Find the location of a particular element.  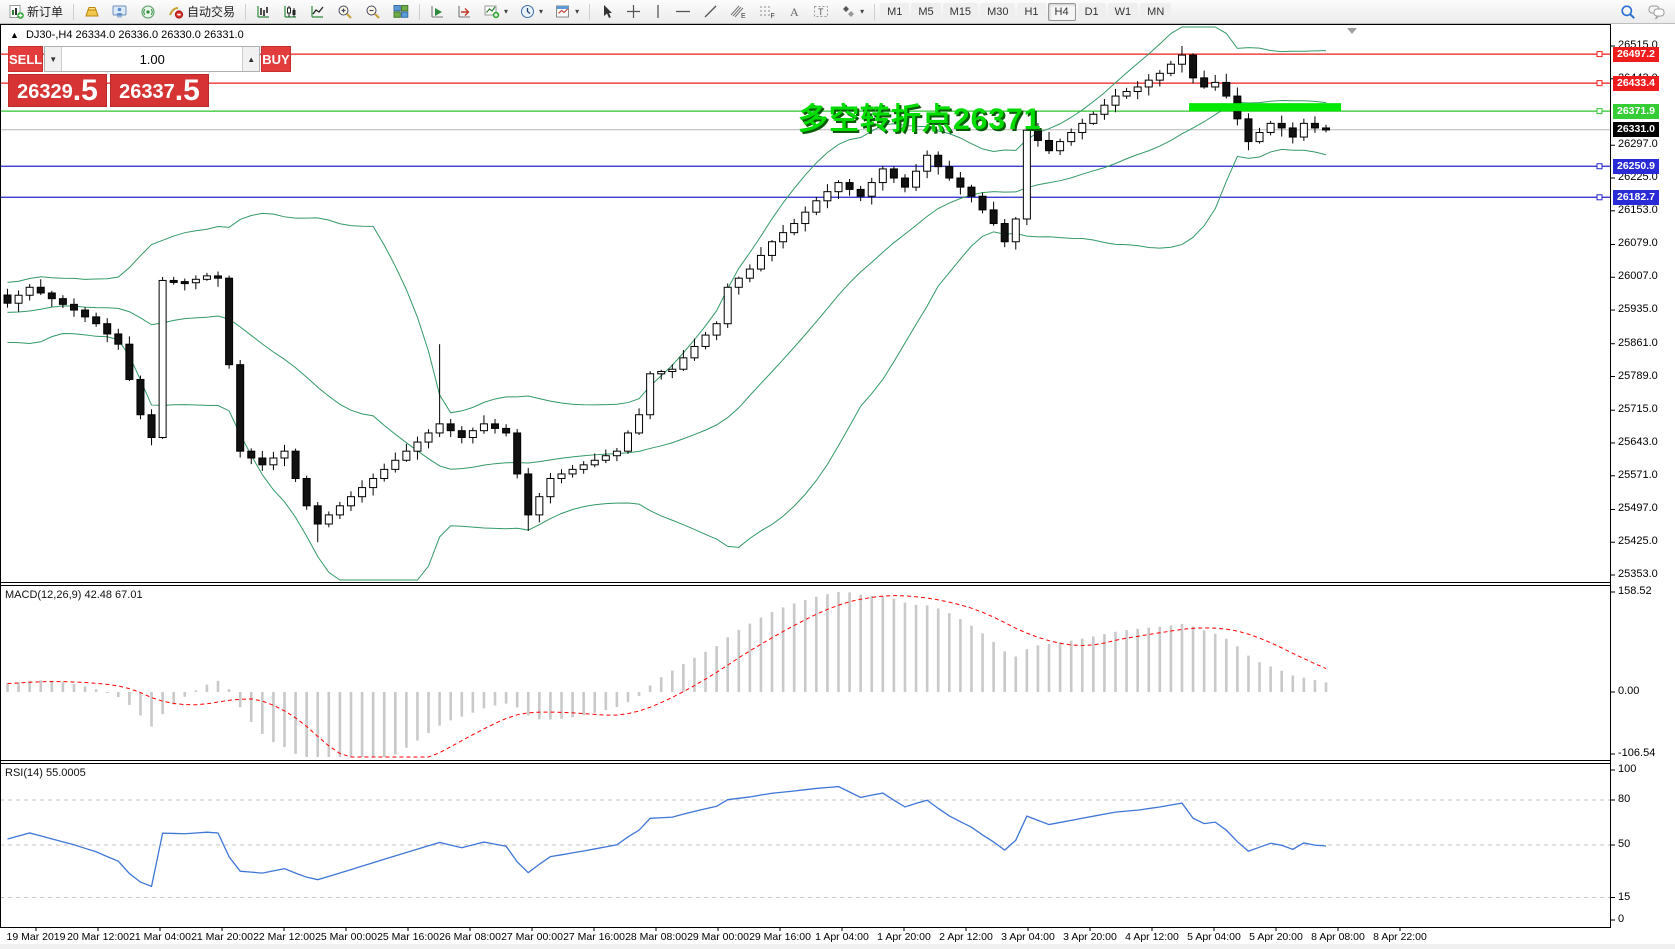

time-axis-label: 3 Apr 20:00 is located at coordinates (1090, 937).